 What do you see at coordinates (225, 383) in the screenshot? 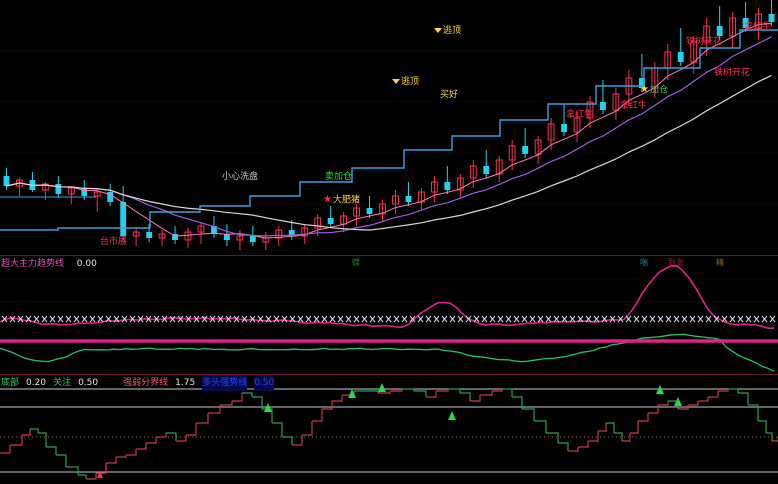
I see `bot-panel-label: 多头强势线` at bounding box center [225, 383].